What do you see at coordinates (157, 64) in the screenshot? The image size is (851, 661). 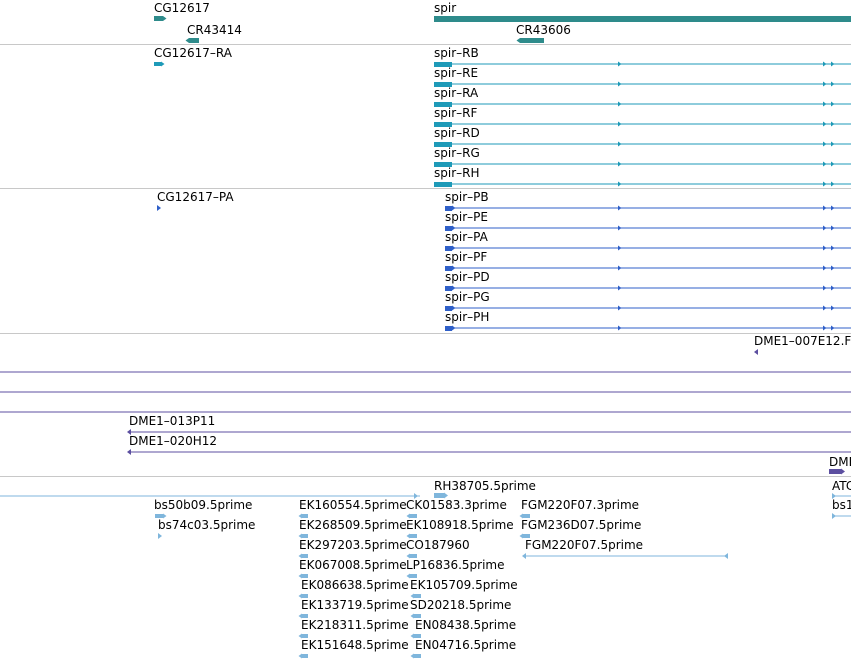 I see `transcript-glyph` at bounding box center [157, 64].